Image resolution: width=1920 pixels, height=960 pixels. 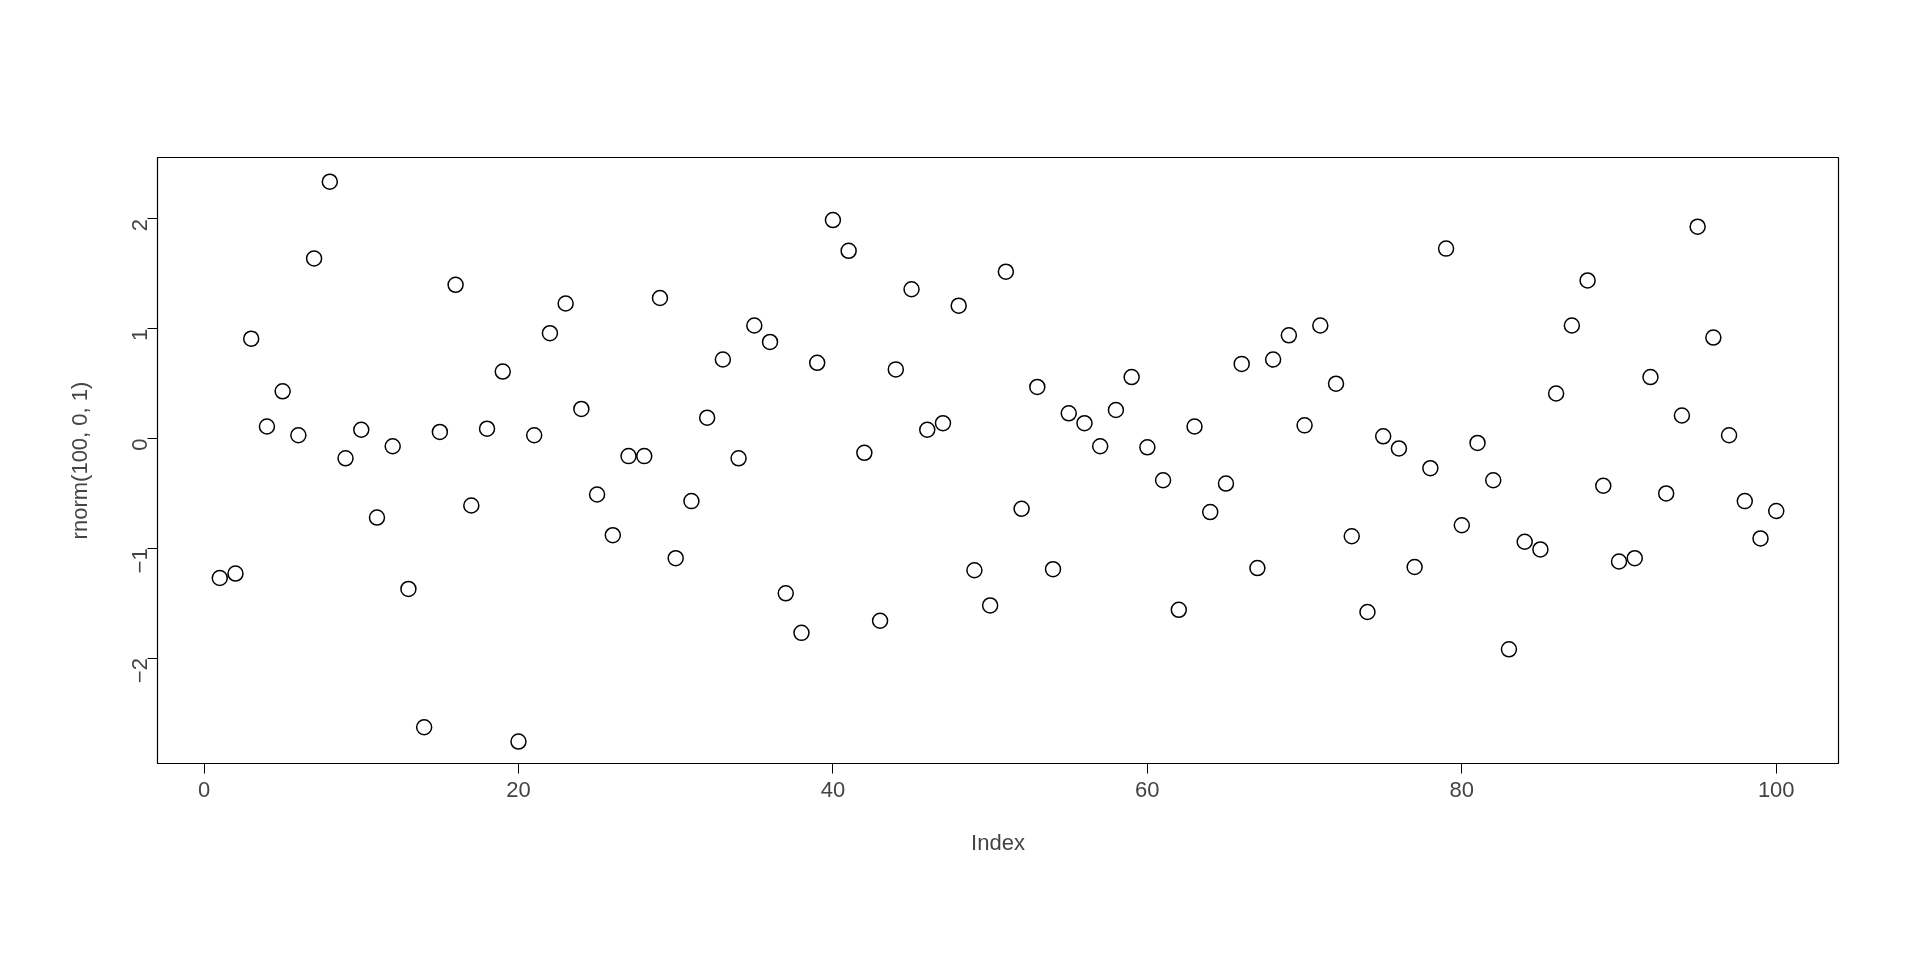 I want to click on y-tick-label: −1, so click(x=139, y=561).